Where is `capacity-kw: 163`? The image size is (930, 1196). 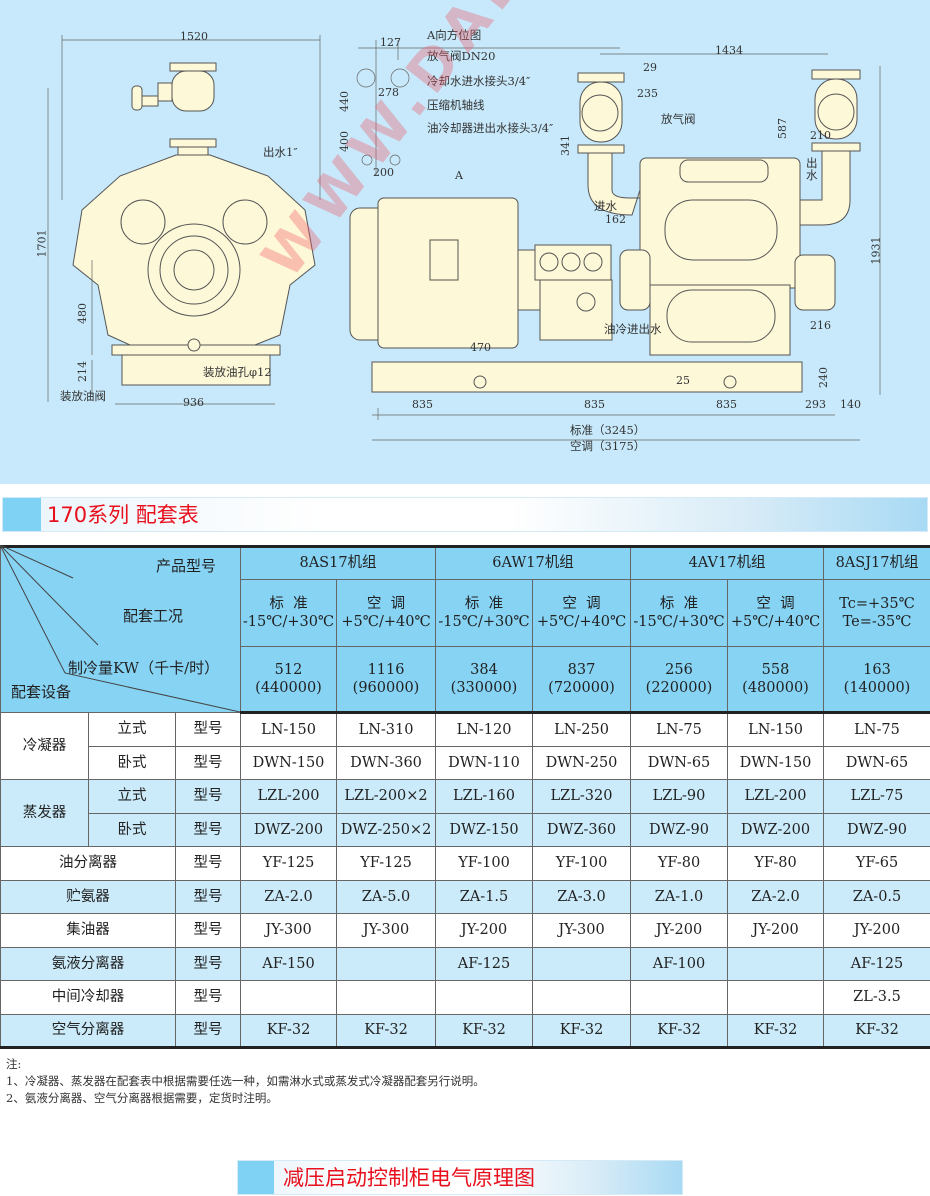
capacity-kw: 163 is located at coordinates (877, 669).